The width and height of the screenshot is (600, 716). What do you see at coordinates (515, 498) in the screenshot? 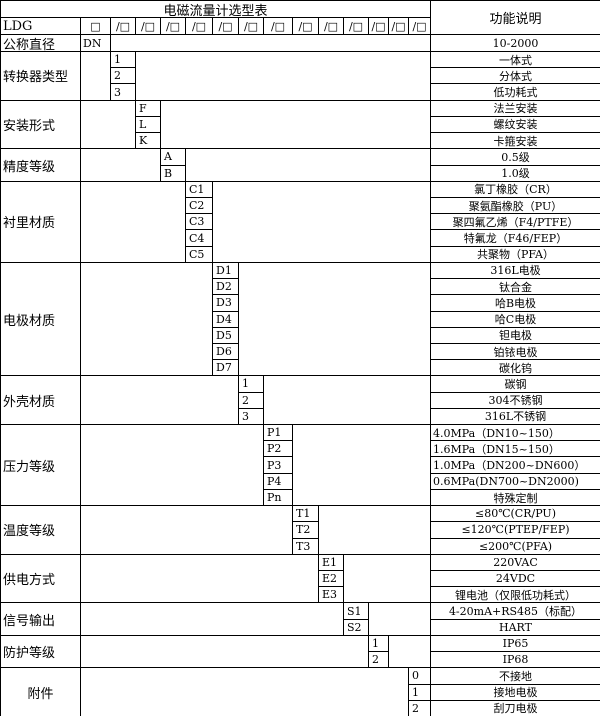
I see `option-desc: 特殊定制` at bounding box center [515, 498].